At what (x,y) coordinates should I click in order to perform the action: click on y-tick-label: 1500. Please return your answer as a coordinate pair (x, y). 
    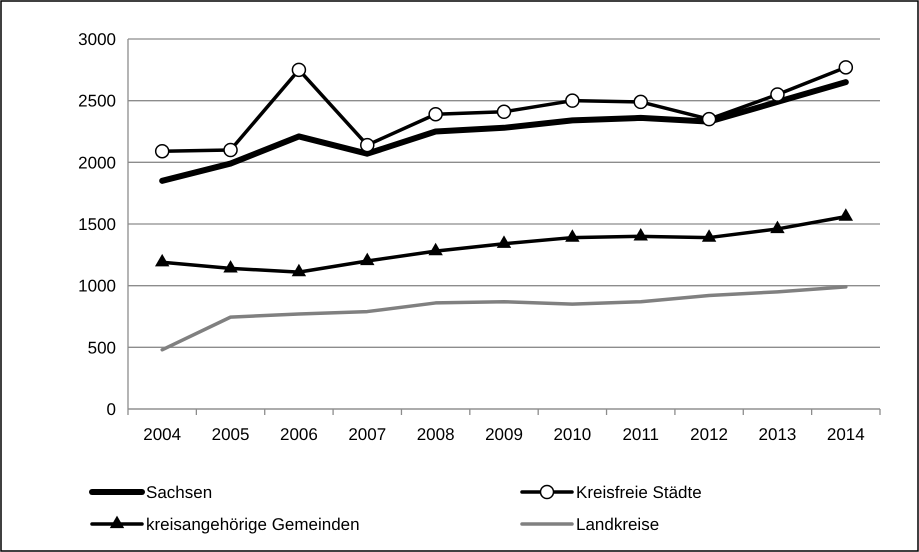
    Looking at the image, I should click on (97, 224).